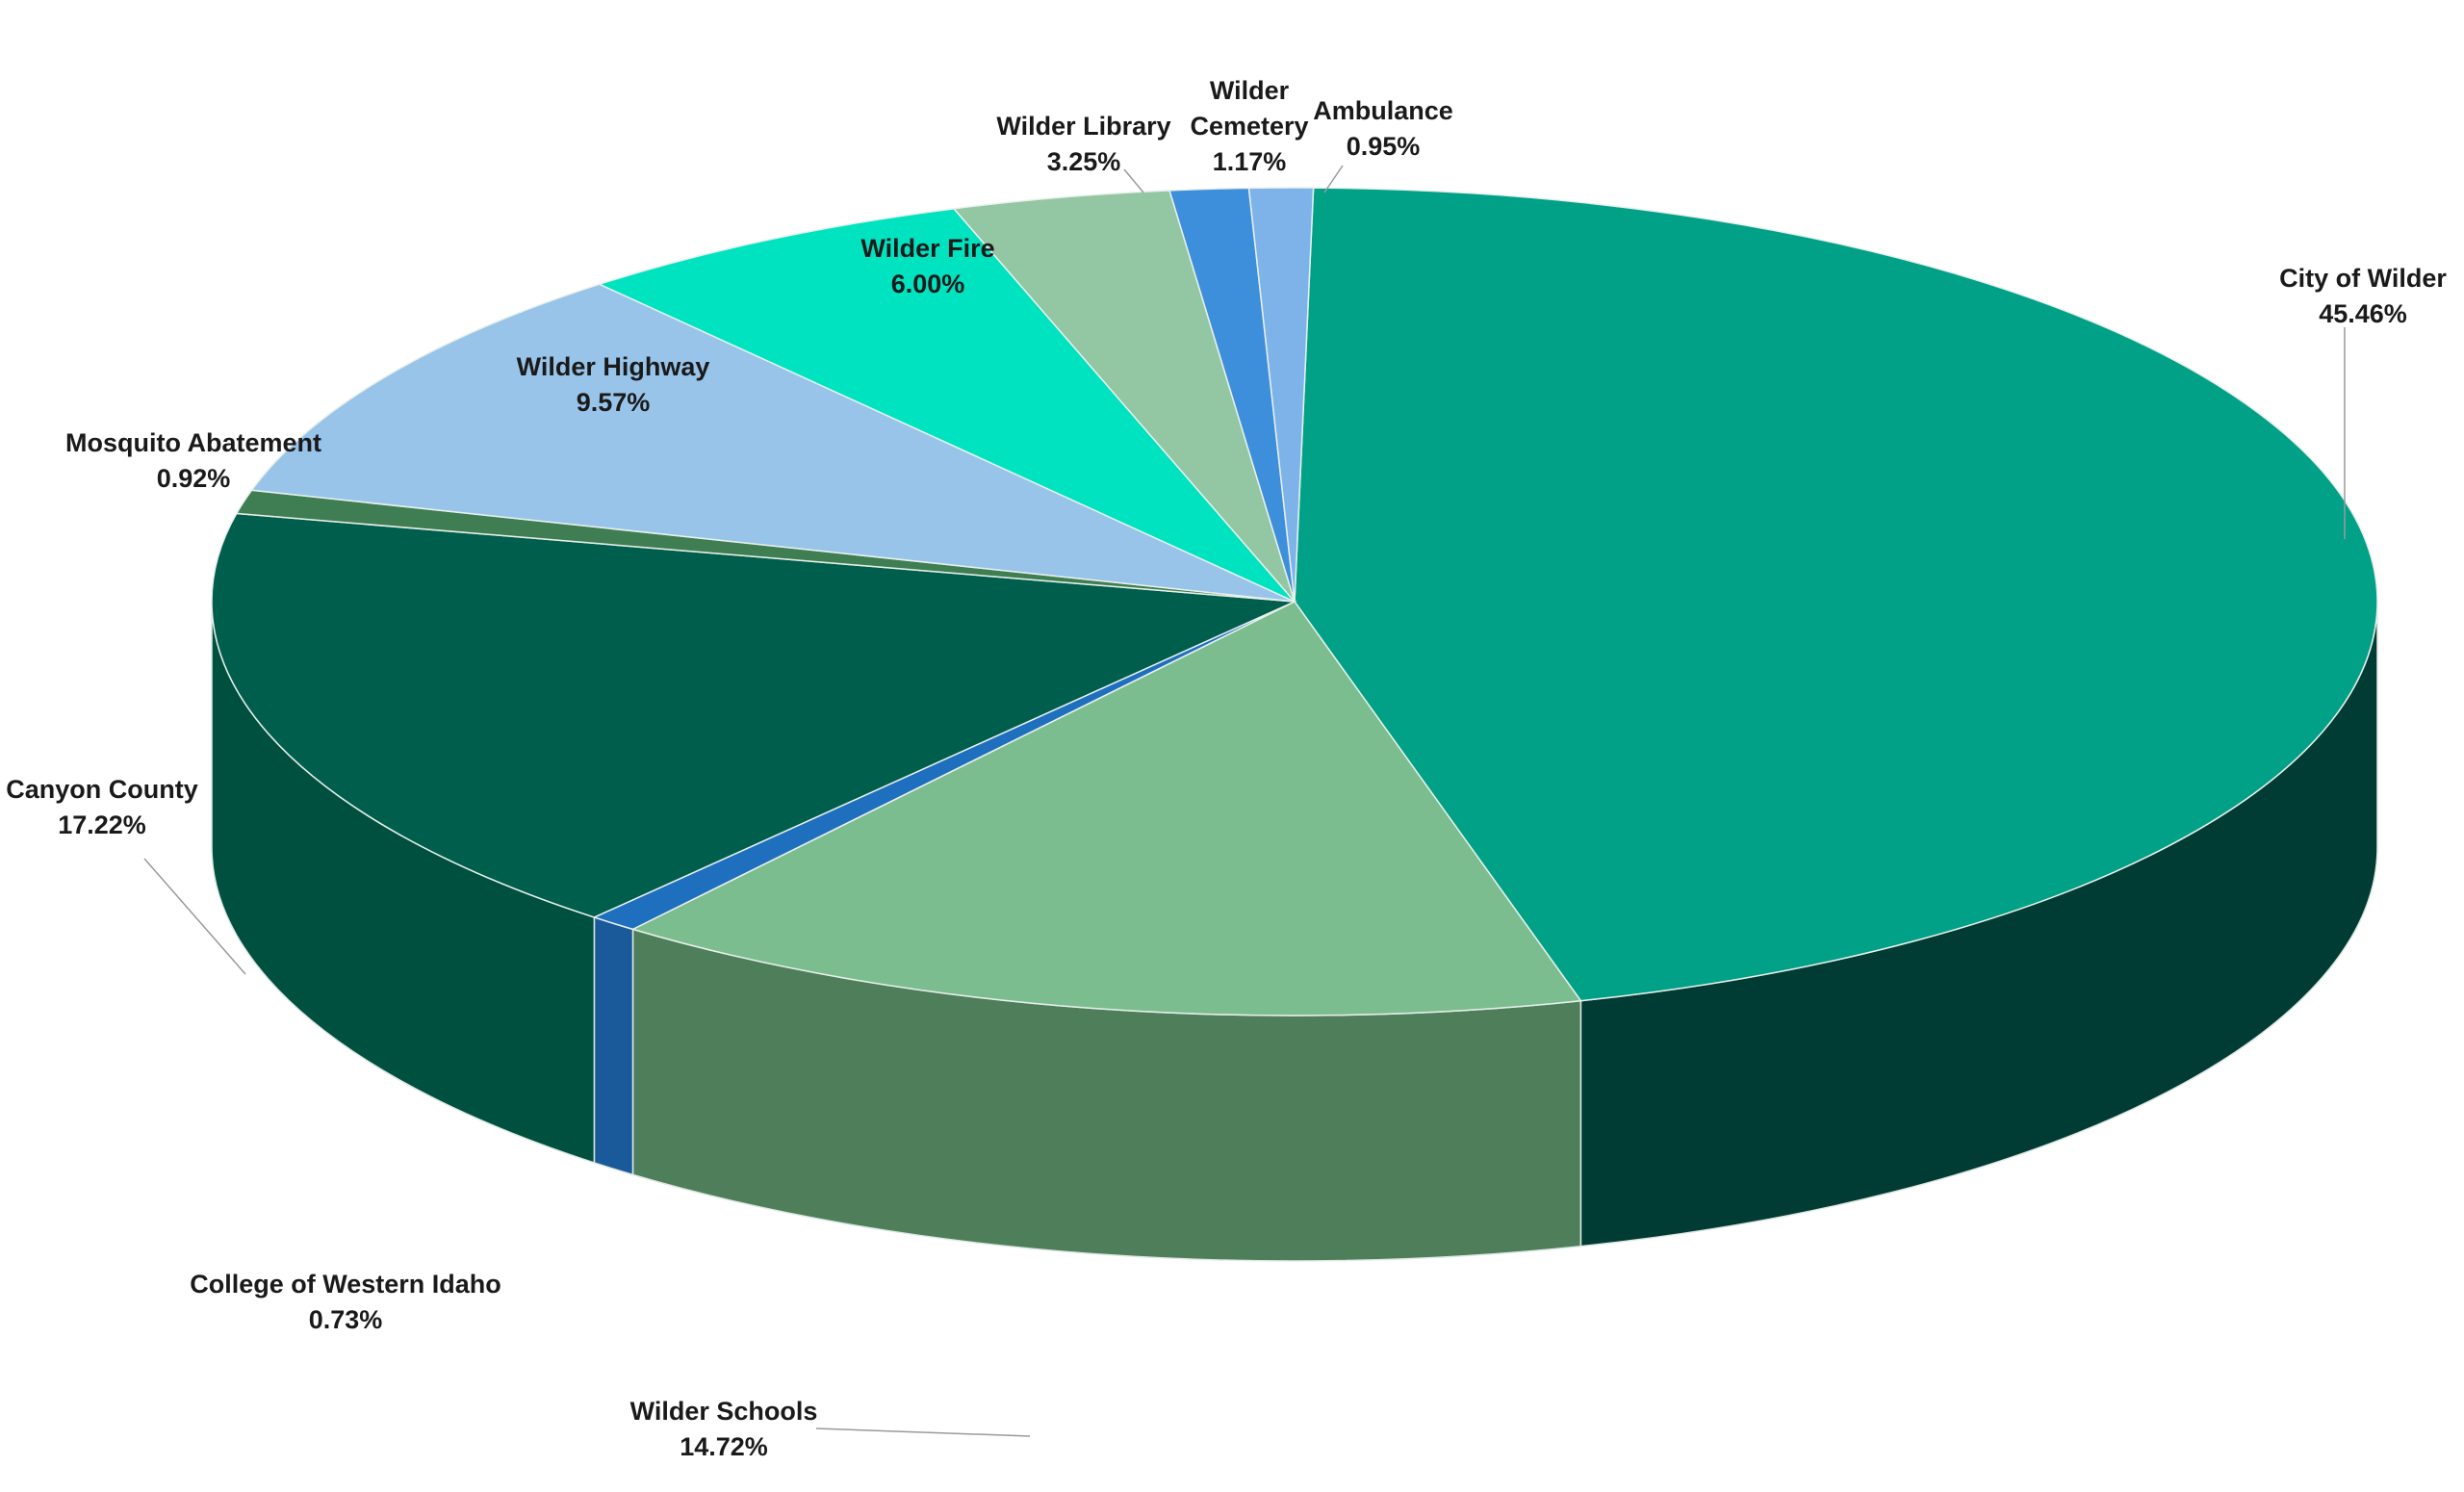 This screenshot has width=2464, height=1492. Describe the element at coordinates (1384, 146) in the screenshot. I see `label-value-ambulance: 0.95%` at that location.